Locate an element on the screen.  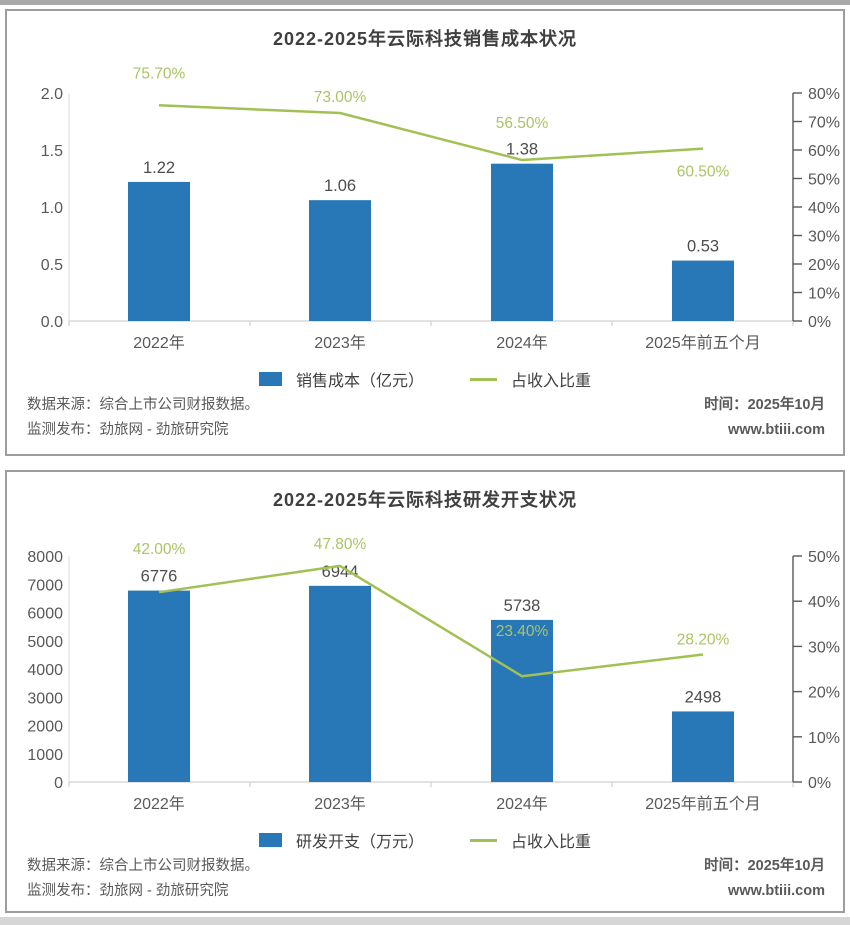
page-top-edge is located at coordinates (425, 2).